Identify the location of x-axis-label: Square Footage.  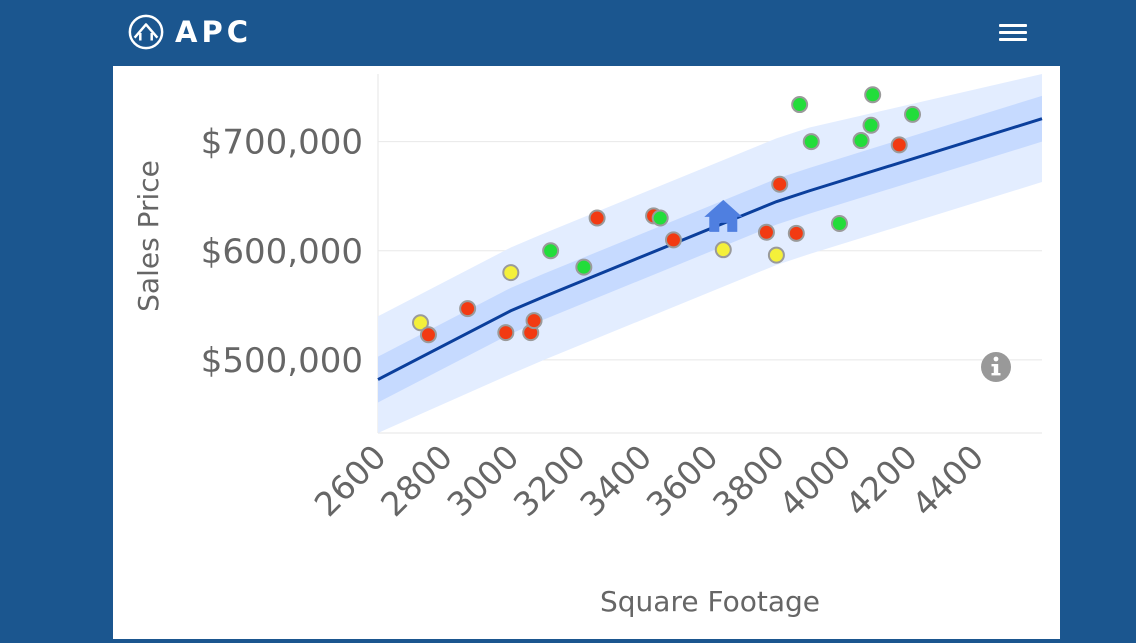
(710, 601).